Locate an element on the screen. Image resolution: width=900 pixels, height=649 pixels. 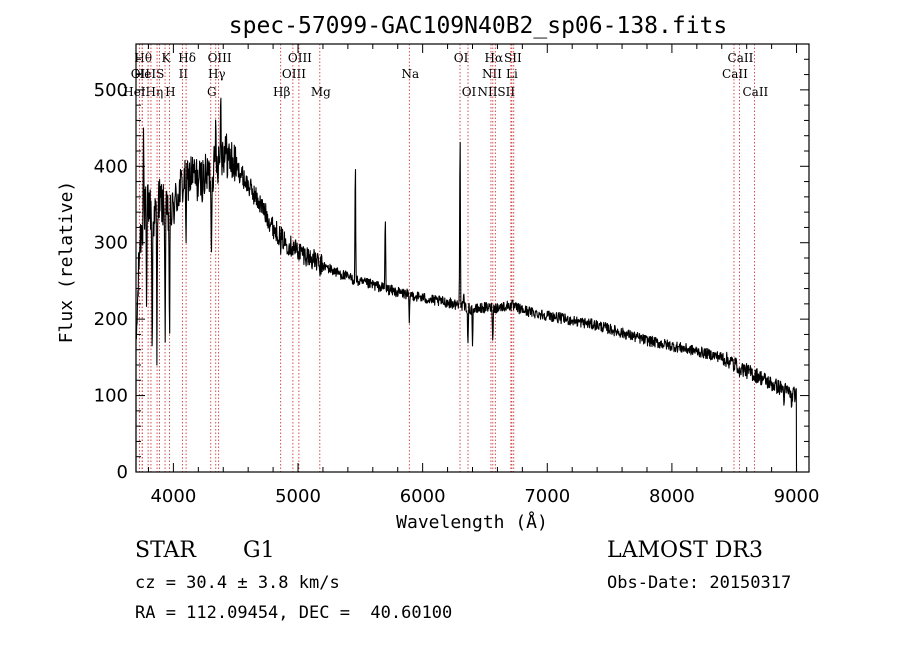
y-tick-label: 100 is located at coordinates (111, 396).